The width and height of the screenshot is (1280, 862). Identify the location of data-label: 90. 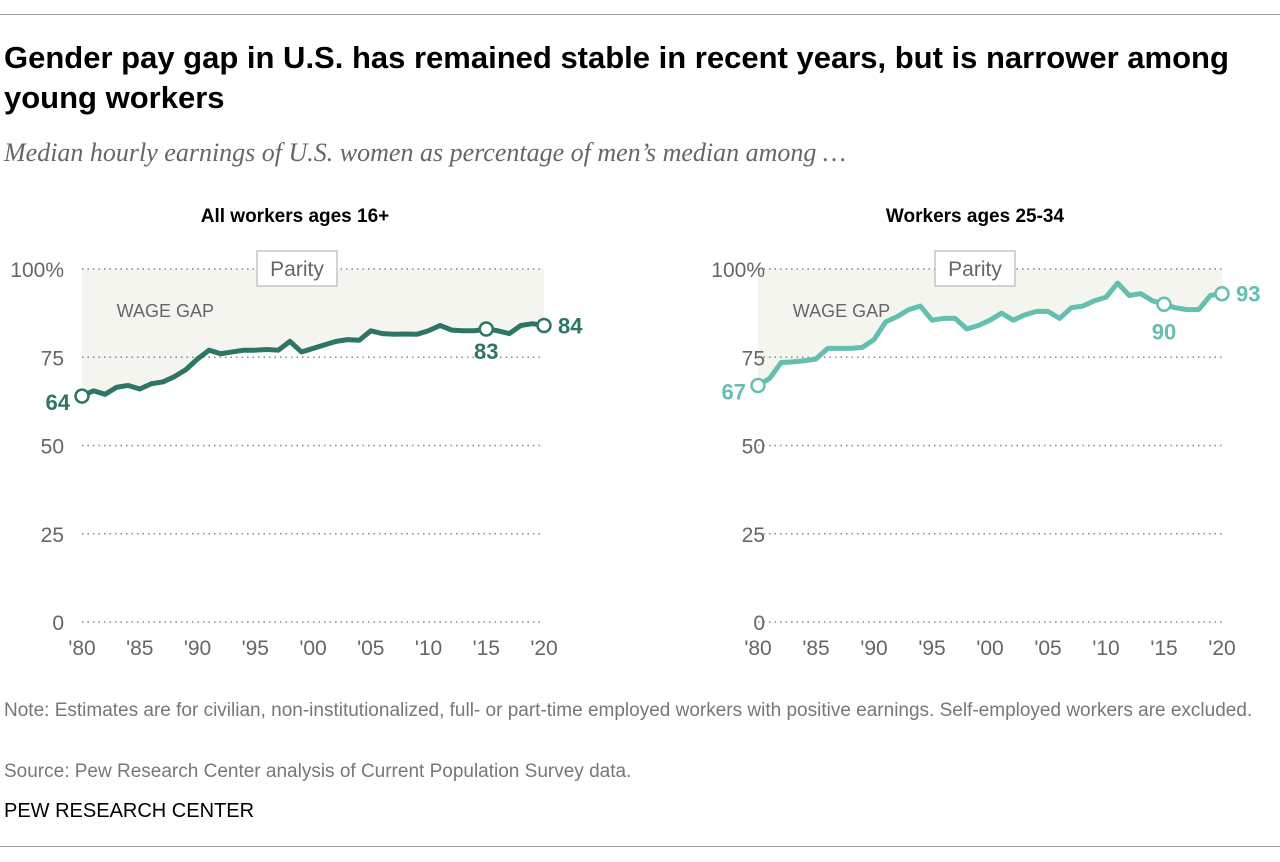
(1164, 331).